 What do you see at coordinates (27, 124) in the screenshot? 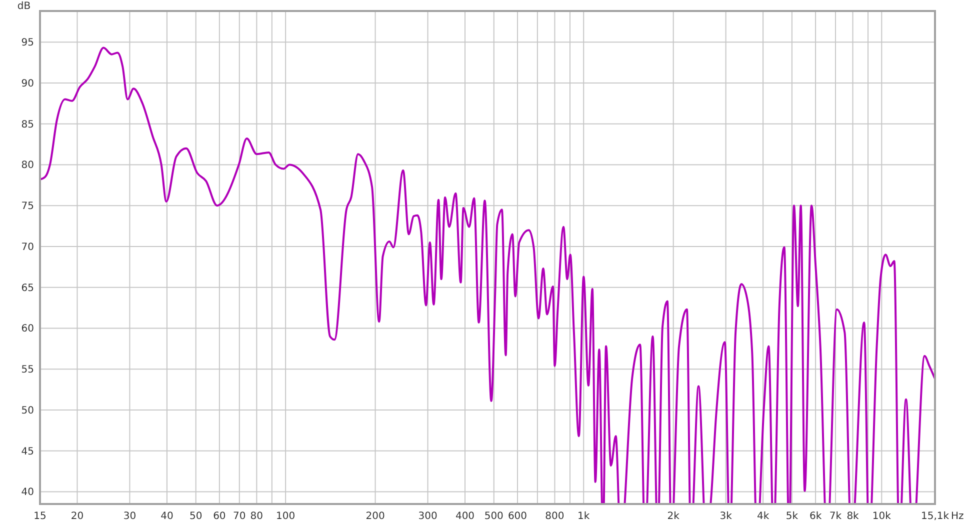
I see `y-tick-label: 85` at bounding box center [27, 124].